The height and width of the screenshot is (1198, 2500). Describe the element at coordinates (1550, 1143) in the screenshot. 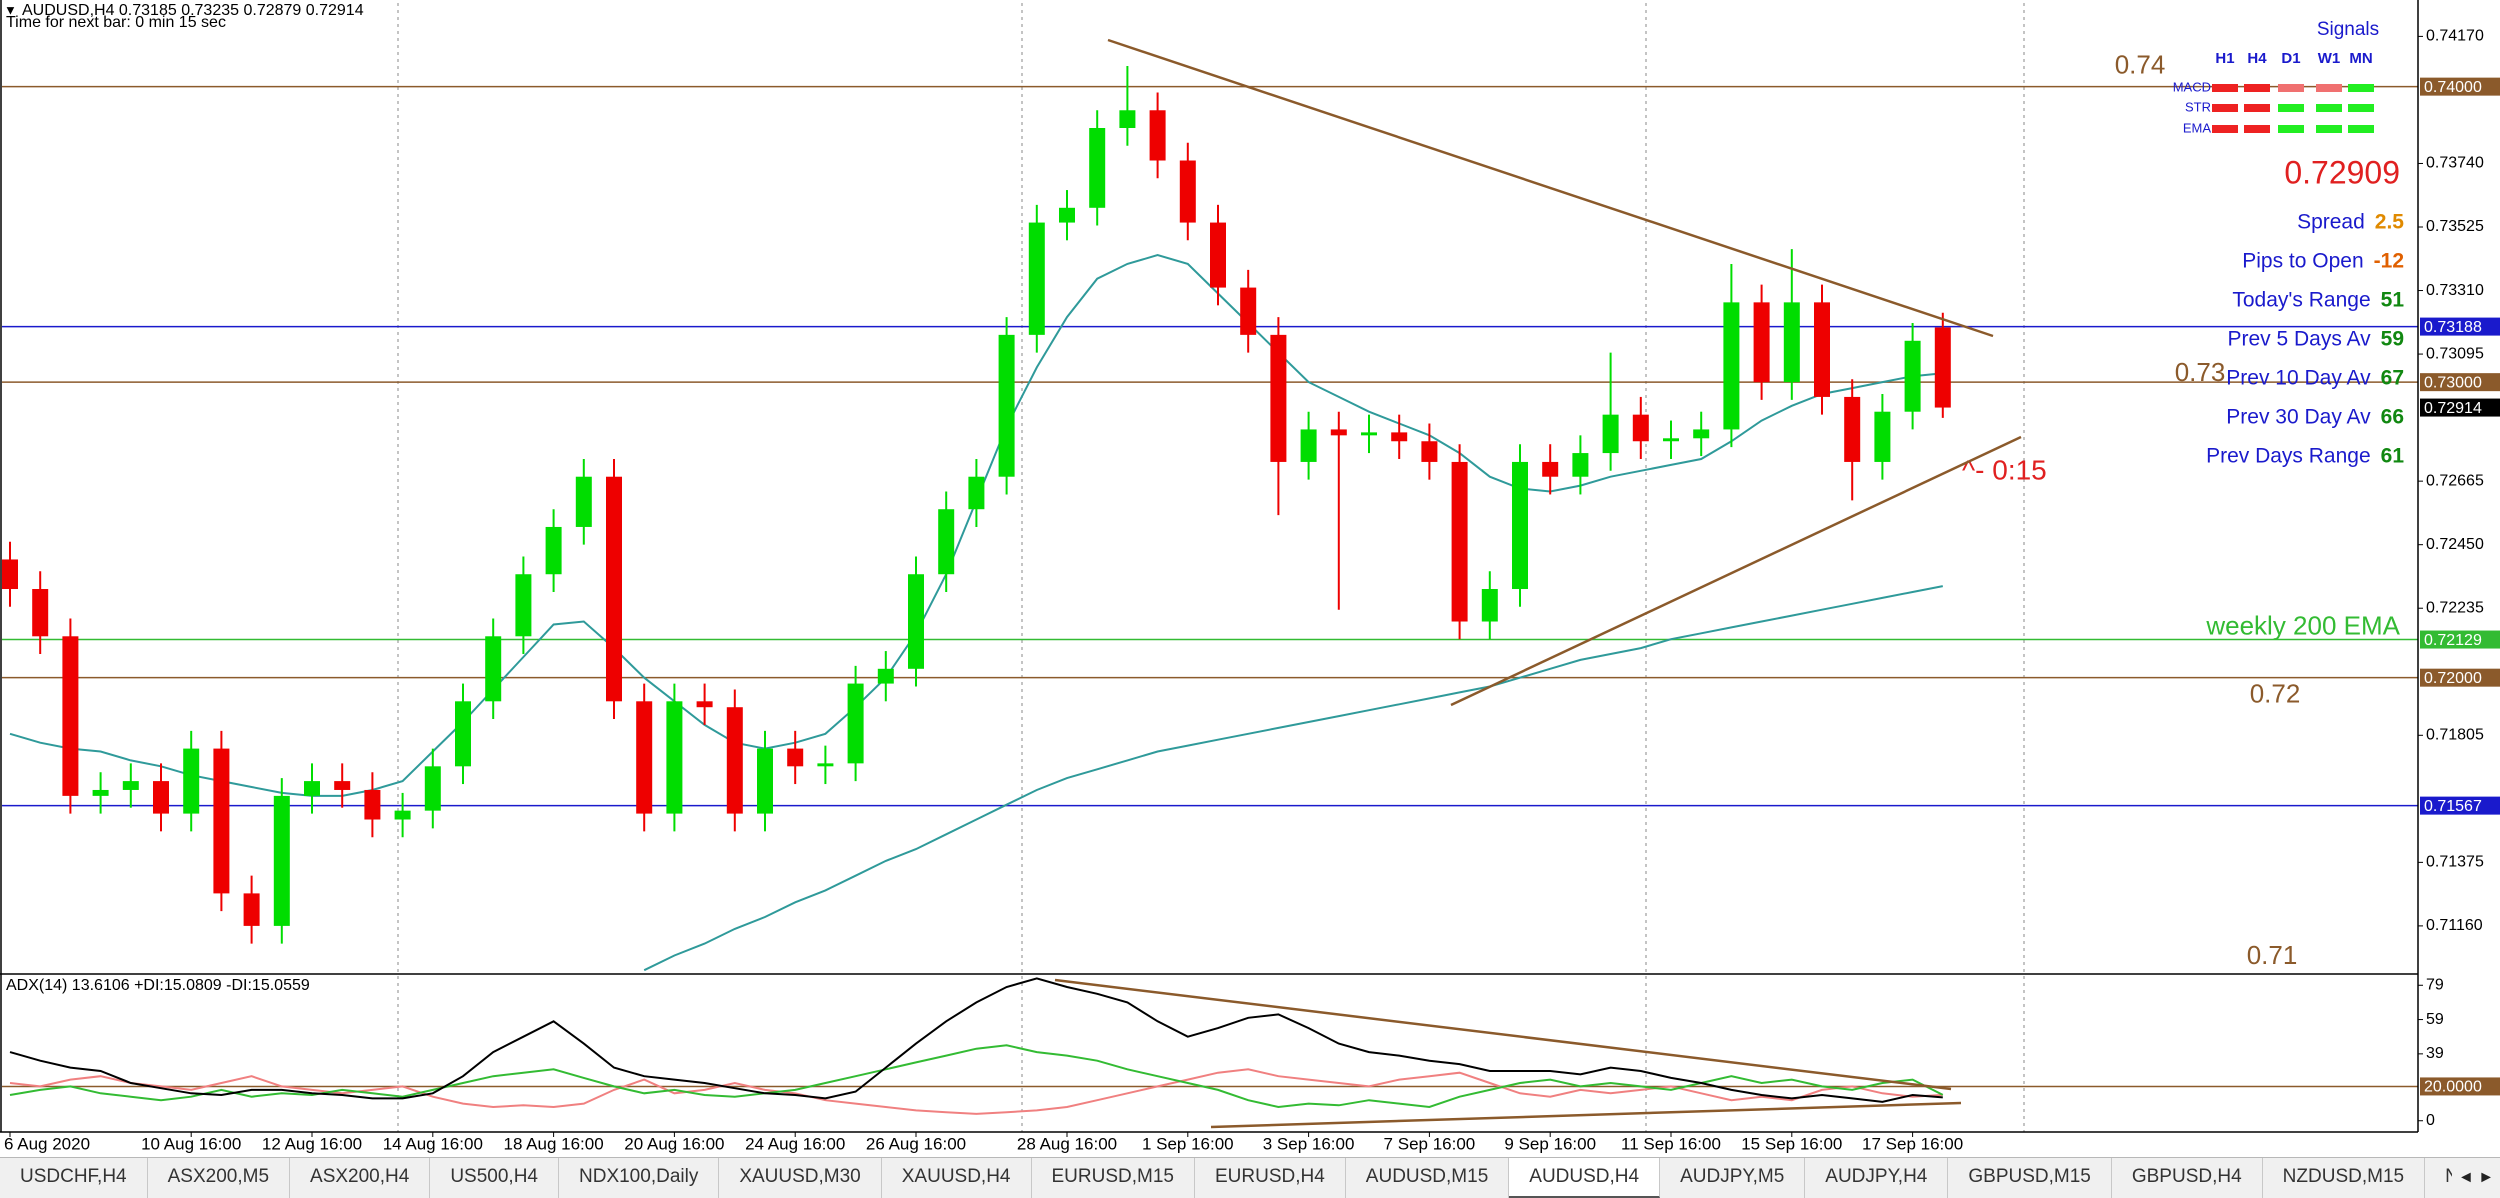

I see `x-tick-label: 9 Sep 16:00` at that location.